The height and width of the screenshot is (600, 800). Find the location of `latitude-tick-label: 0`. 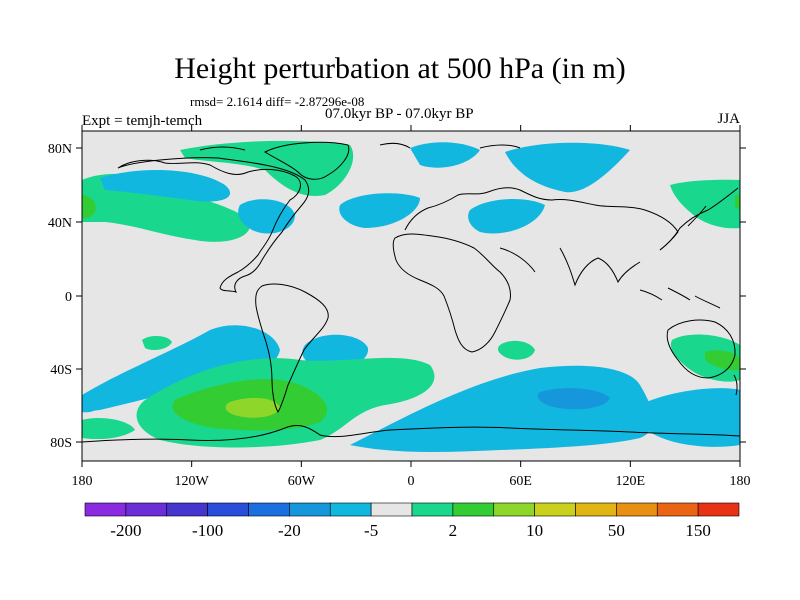

latitude-tick-label: 0 is located at coordinates (68, 297).